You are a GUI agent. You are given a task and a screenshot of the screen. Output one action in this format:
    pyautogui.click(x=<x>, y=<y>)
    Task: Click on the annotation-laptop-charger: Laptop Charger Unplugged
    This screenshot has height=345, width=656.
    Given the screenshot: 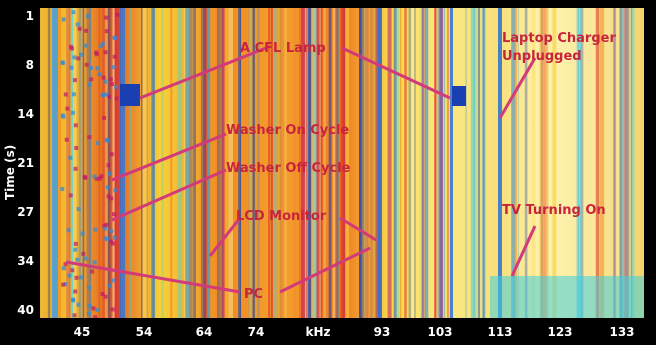 What is the action you would take?
    pyautogui.click(x=561, y=47)
    